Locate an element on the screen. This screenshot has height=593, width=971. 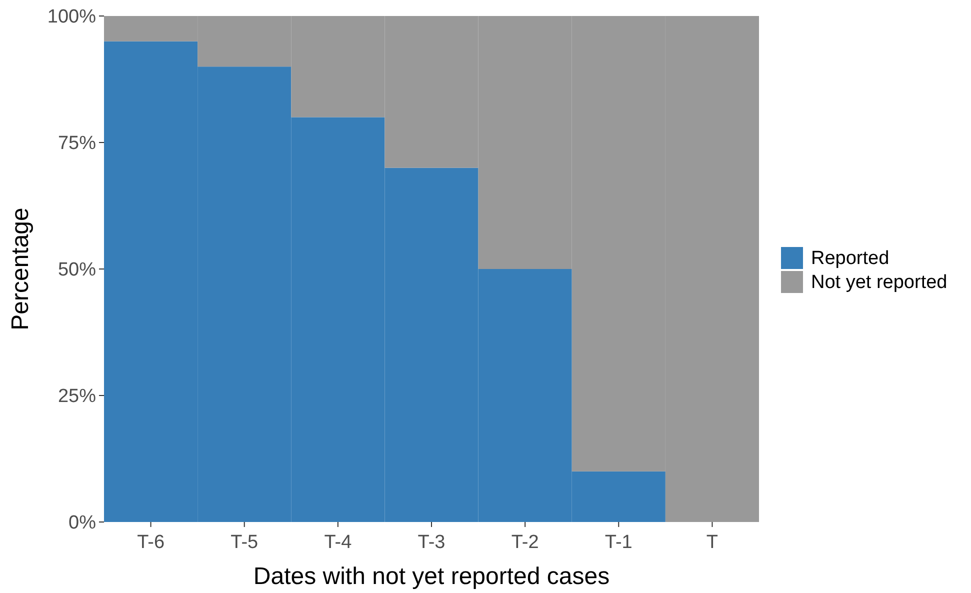
y-tick-label: 0% is located at coordinates (82, 523).